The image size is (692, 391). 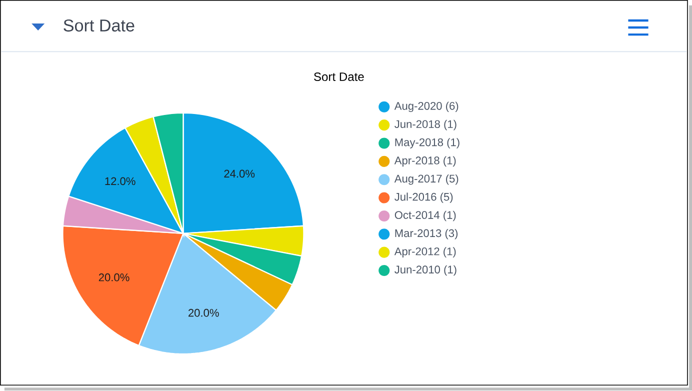 I want to click on chart-subtitle: Sort Date, so click(x=339, y=77).